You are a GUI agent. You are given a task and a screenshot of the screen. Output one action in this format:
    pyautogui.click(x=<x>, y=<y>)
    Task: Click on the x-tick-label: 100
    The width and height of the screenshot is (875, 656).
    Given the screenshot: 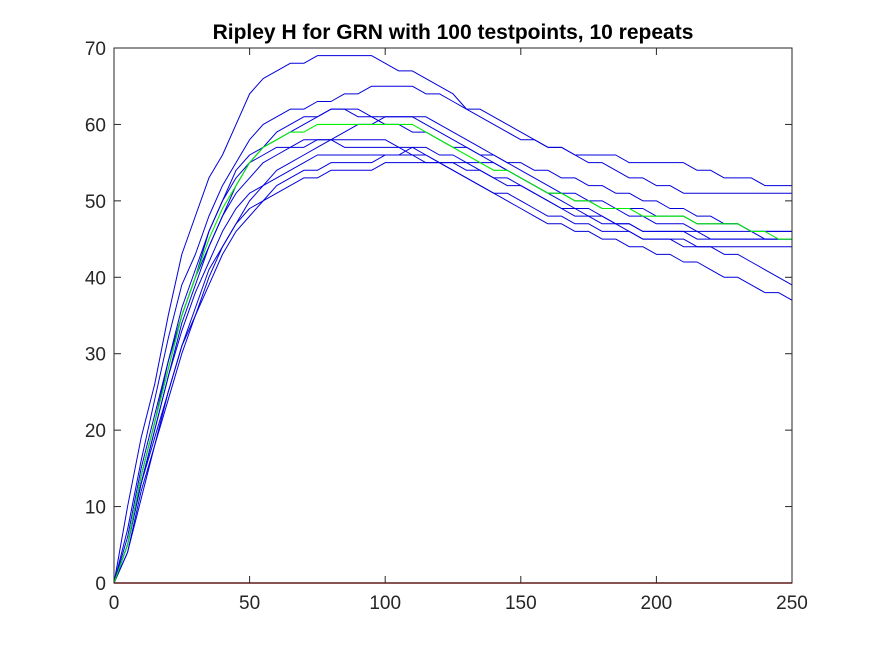 What is the action you would take?
    pyautogui.click(x=385, y=603)
    